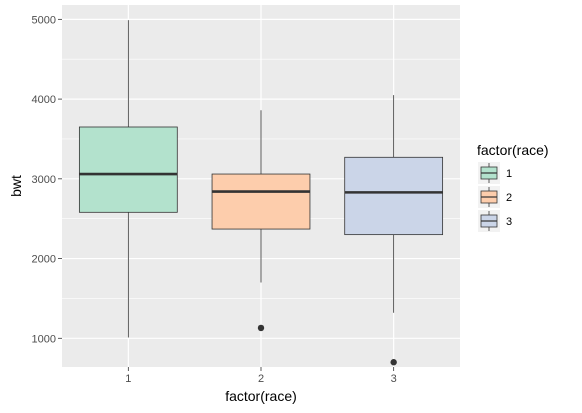  I want to click on legend-label: 2, so click(509, 198).